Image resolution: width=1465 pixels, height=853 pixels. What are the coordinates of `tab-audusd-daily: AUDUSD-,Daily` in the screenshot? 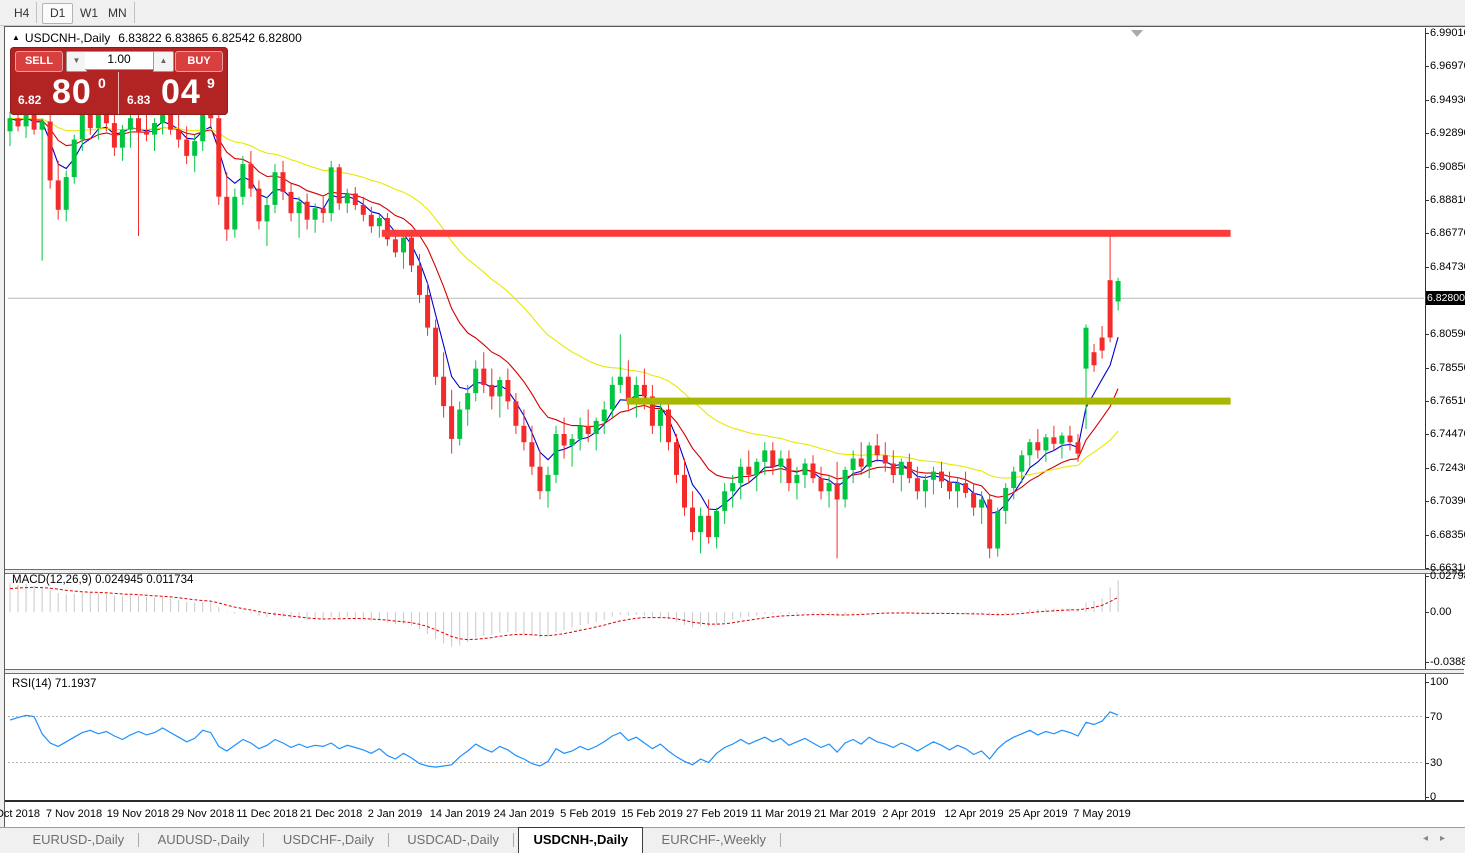 It's located at (203, 839).